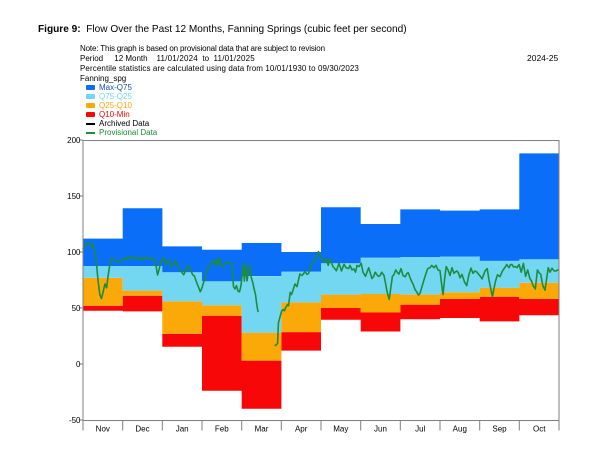  What do you see at coordinates (460, 429) in the screenshot?
I see `svg-text: Aug` at bounding box center [460, 429].